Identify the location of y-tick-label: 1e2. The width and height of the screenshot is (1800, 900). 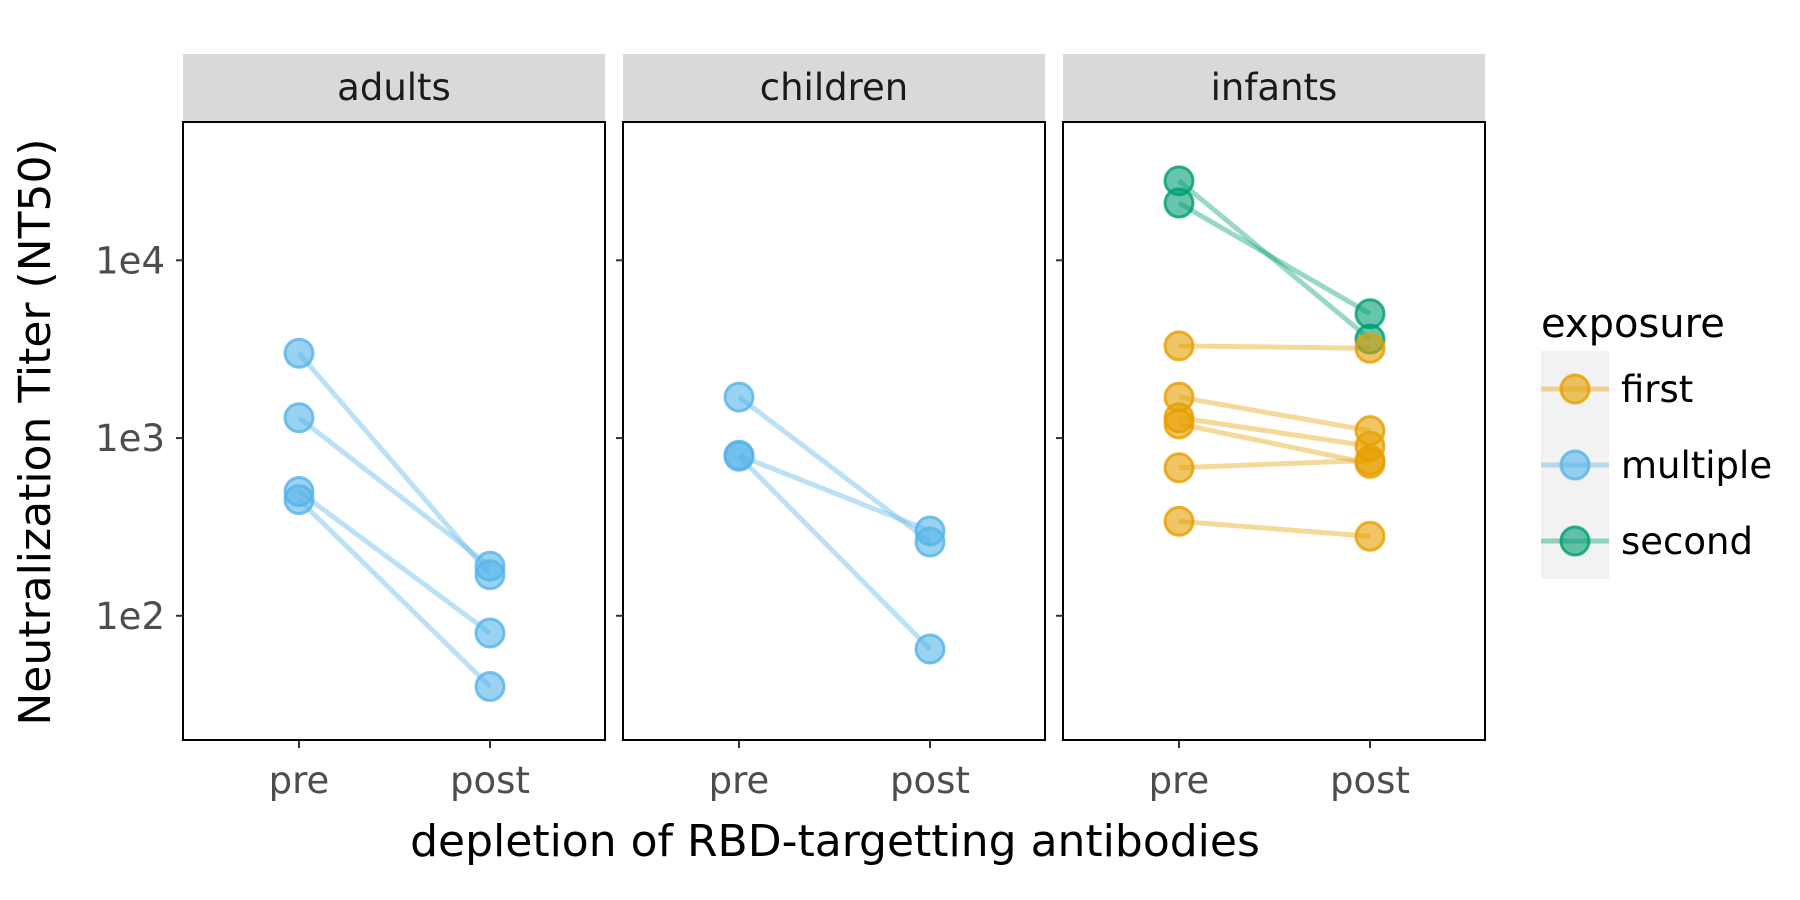
(130, 616).